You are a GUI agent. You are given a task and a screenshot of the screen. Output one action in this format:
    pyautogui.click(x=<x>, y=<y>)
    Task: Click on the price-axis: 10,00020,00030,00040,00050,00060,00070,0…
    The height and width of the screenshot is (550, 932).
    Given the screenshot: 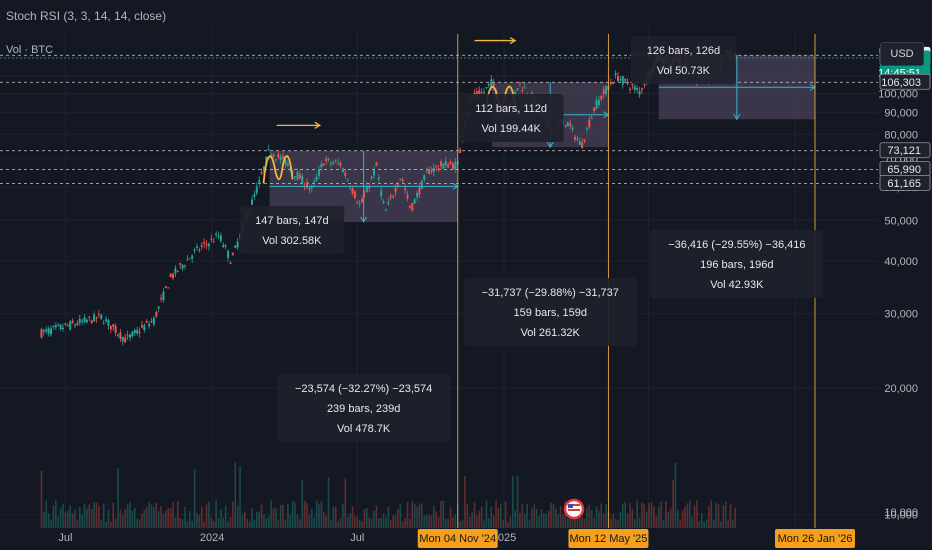 What is the action you would take?
    pyautogui.click(x=905, y=275)
    